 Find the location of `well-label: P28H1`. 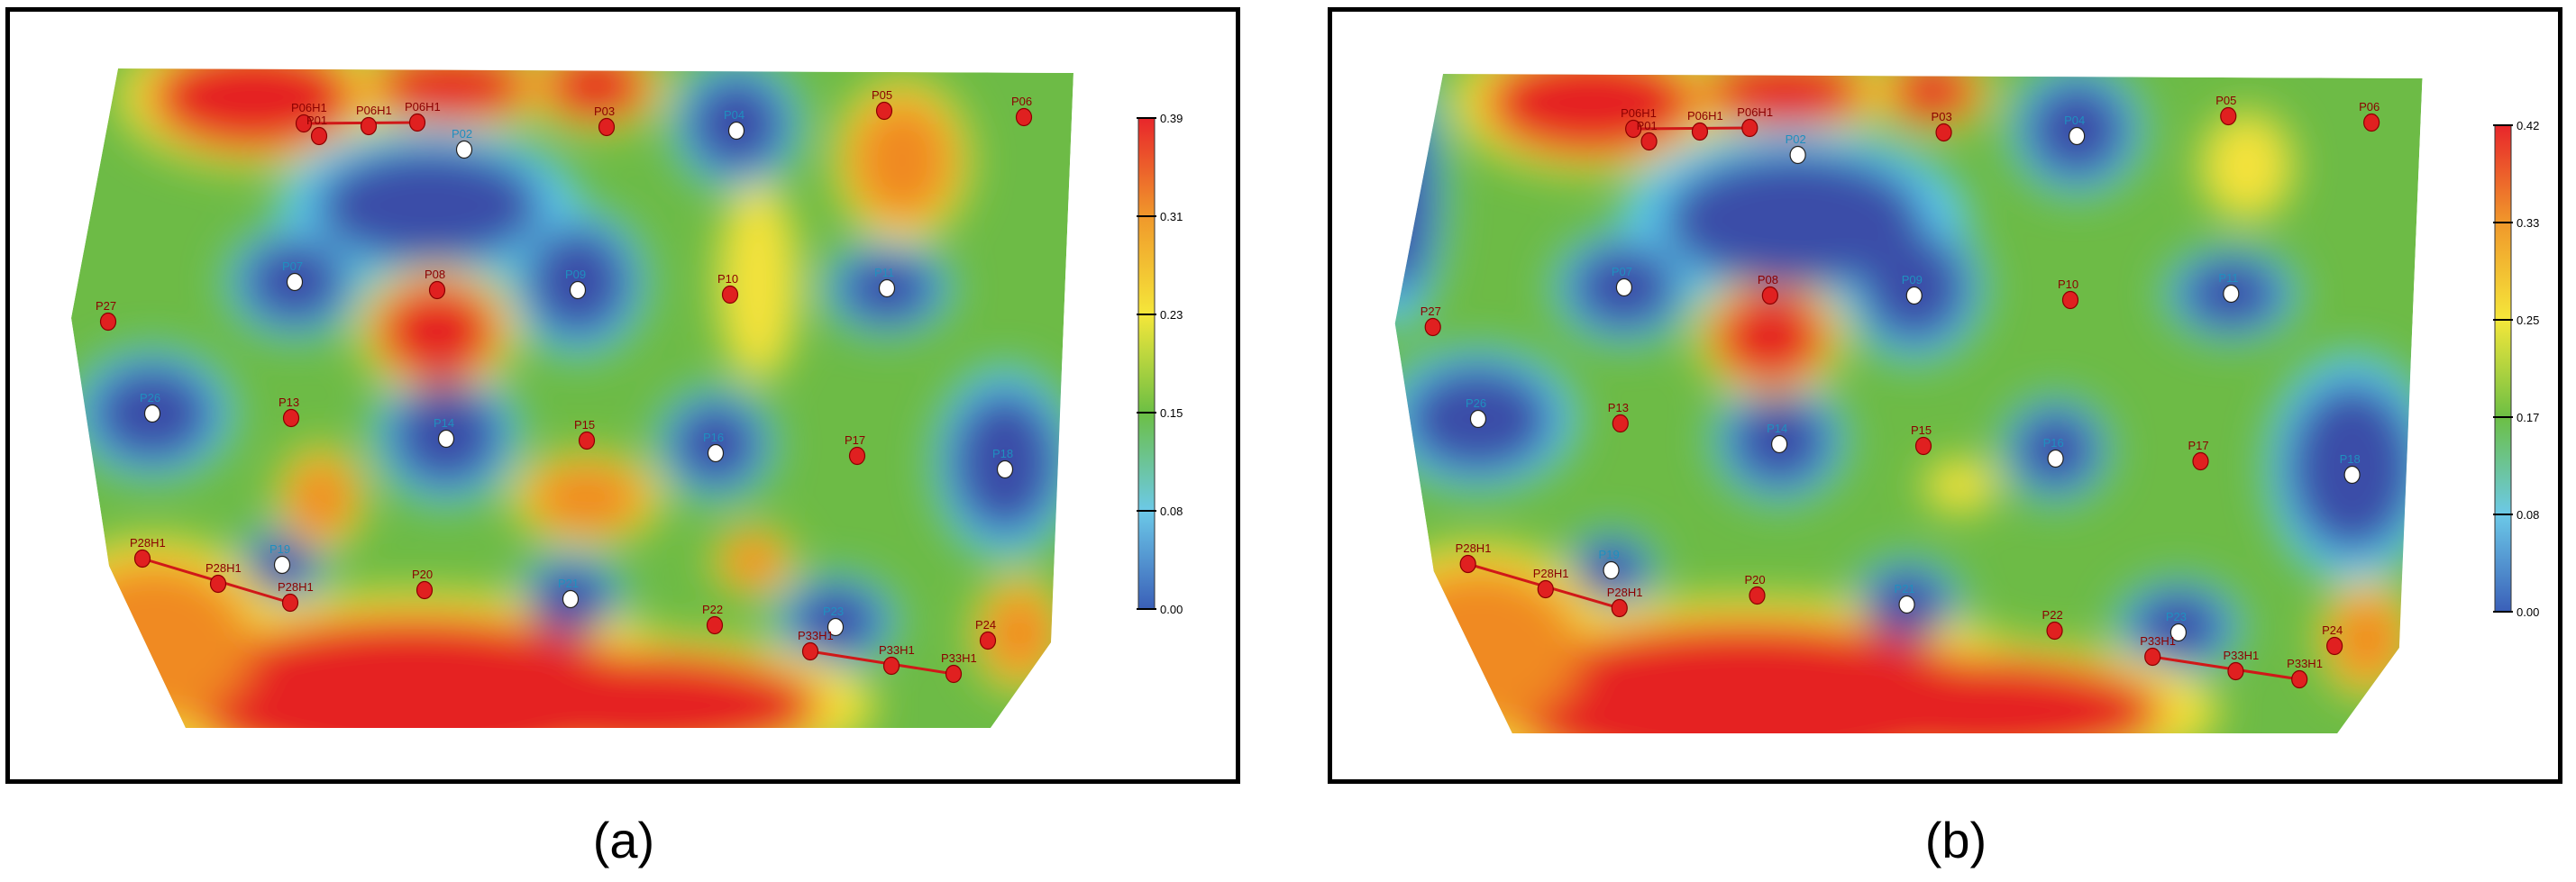

well-label: P28H1 is located at coordinates (1474, 548).